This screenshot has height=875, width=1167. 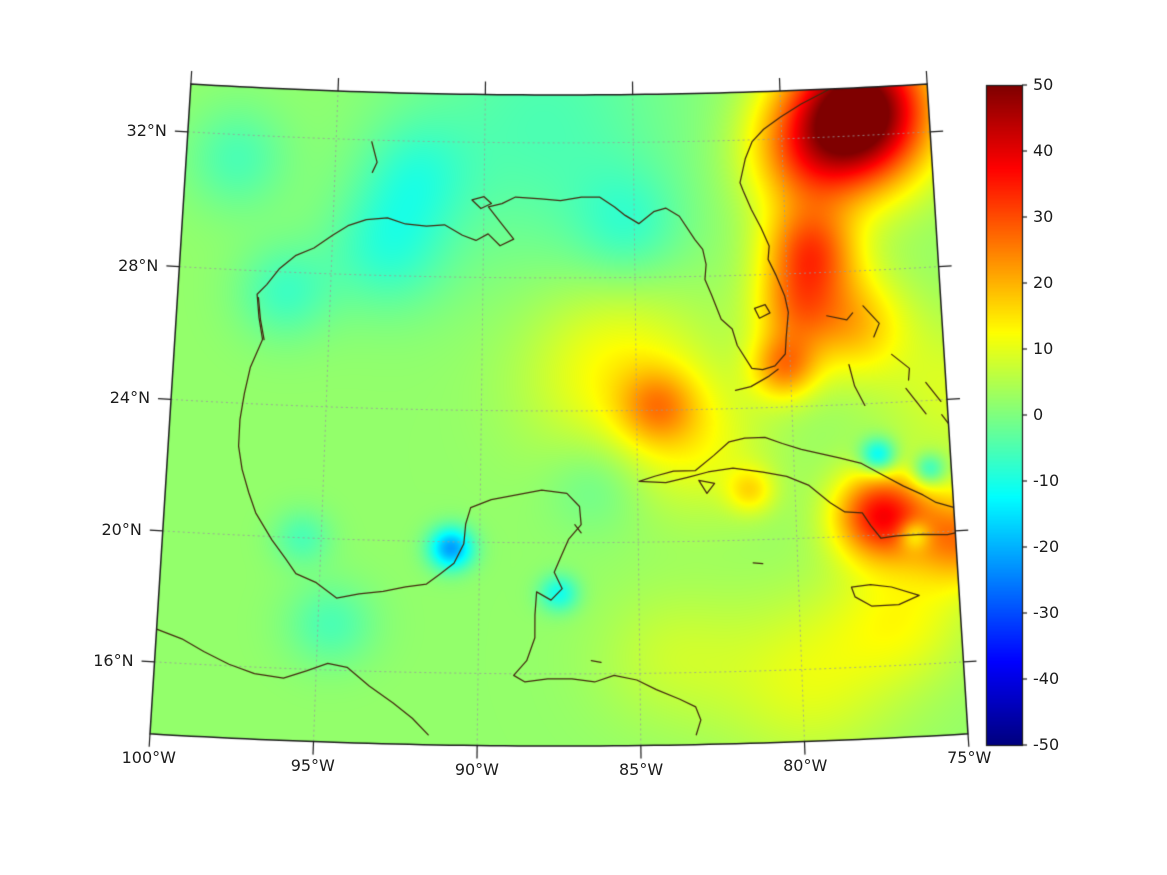 I want to click on lat-tick-label: 32°N, so click(x=146, y=130).